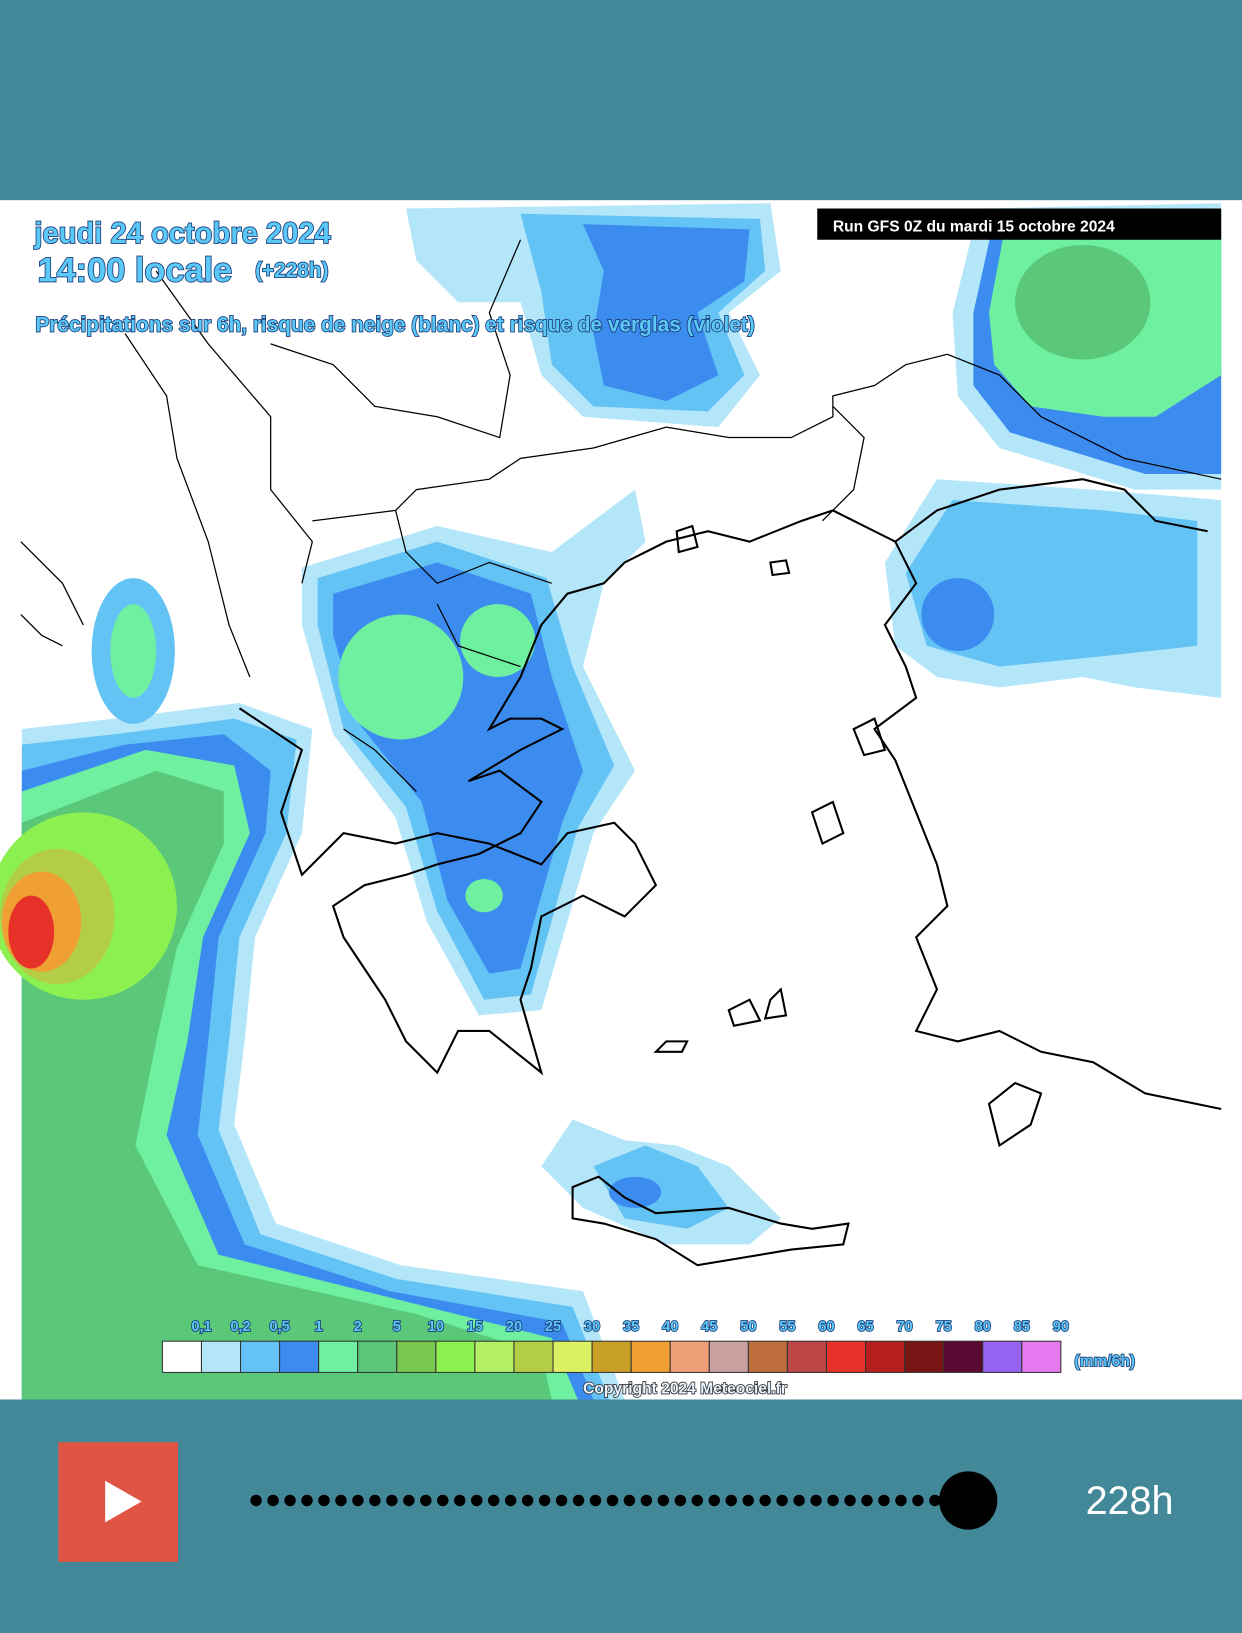 The width and height of the screenshot is (1242, 1633). I want to click on legend-label: 5, so click(397, 1327).